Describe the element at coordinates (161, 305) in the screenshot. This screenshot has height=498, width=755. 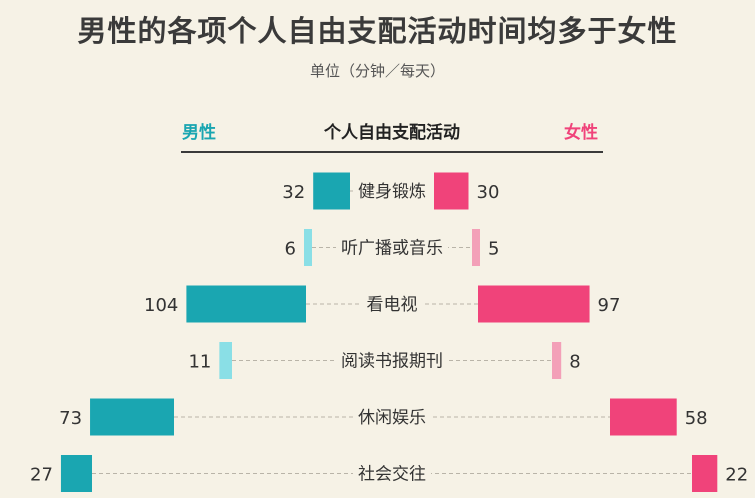
I see `male-value-label: 104` at that location.